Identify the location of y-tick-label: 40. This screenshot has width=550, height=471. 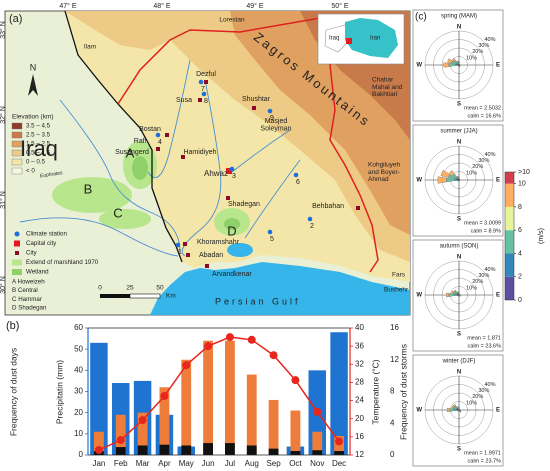
(78, 369).